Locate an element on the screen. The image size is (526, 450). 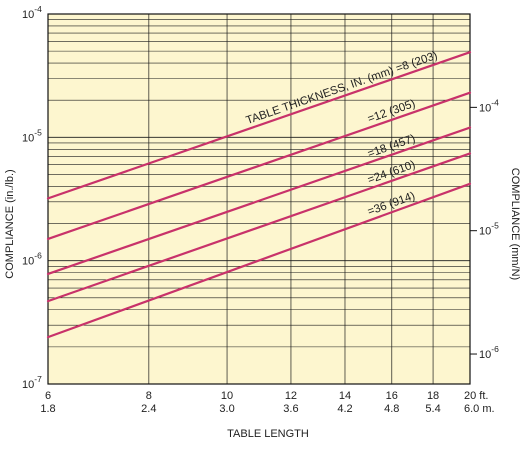
x-tick-label-m: 5.4 is located at coordinates (432, 409).